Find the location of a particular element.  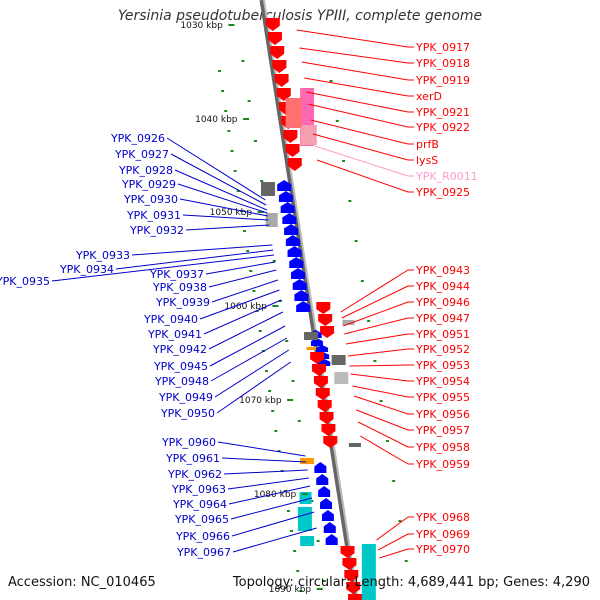

gene-label-right: YPK_0917 is located at coordinates (442, 47).